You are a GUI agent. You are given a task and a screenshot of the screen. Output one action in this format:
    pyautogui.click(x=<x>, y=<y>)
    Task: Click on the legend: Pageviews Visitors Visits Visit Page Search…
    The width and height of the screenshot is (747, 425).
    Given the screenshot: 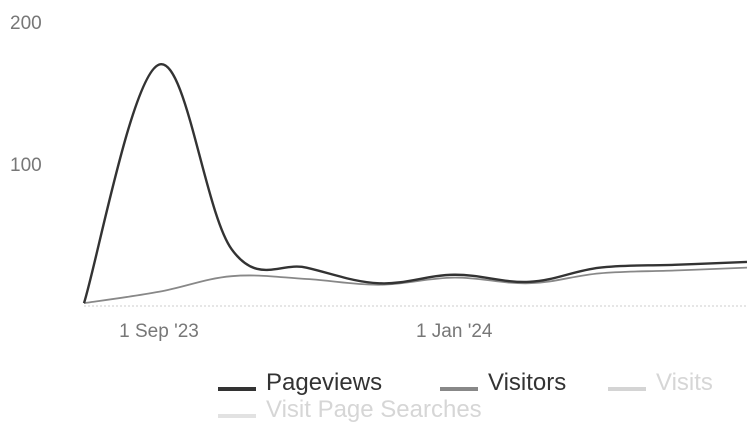 What is the action you would take?
    pyautogui.click(x=465, y=396)
    